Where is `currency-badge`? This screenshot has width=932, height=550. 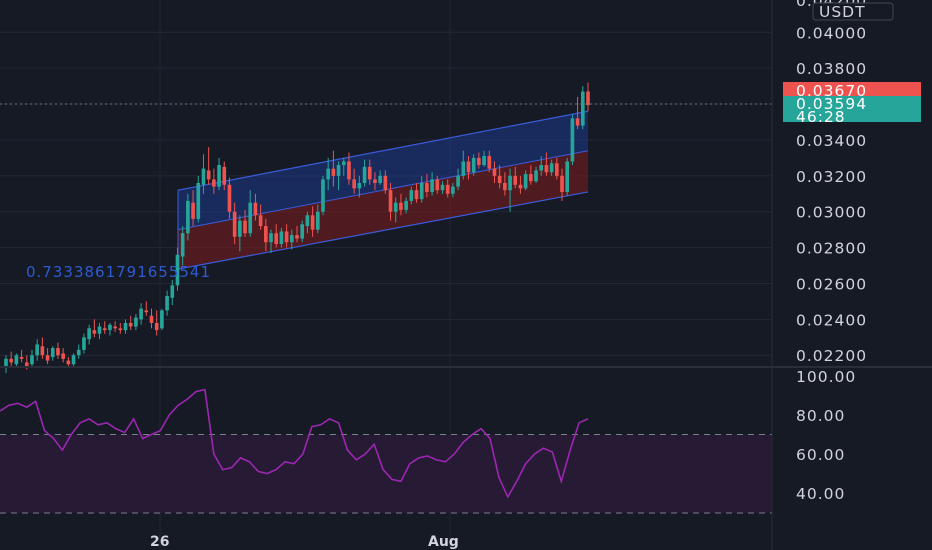 currency-badge is located at coordinates (853, 11).